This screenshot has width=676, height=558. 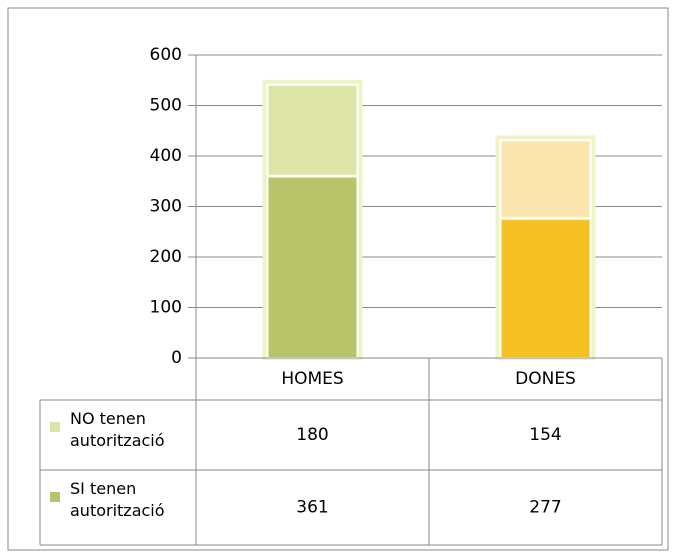 I want to click on legend-entry-box: NO tenen autorització, so click(x=117, y=429).